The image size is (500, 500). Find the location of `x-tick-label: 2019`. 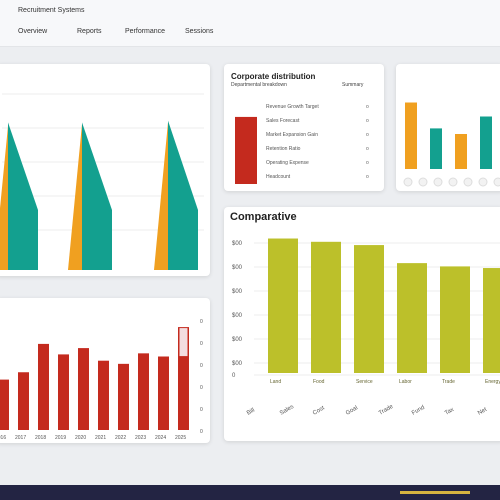

x-tick-label: 2019 is located at coordinates (60, 438).